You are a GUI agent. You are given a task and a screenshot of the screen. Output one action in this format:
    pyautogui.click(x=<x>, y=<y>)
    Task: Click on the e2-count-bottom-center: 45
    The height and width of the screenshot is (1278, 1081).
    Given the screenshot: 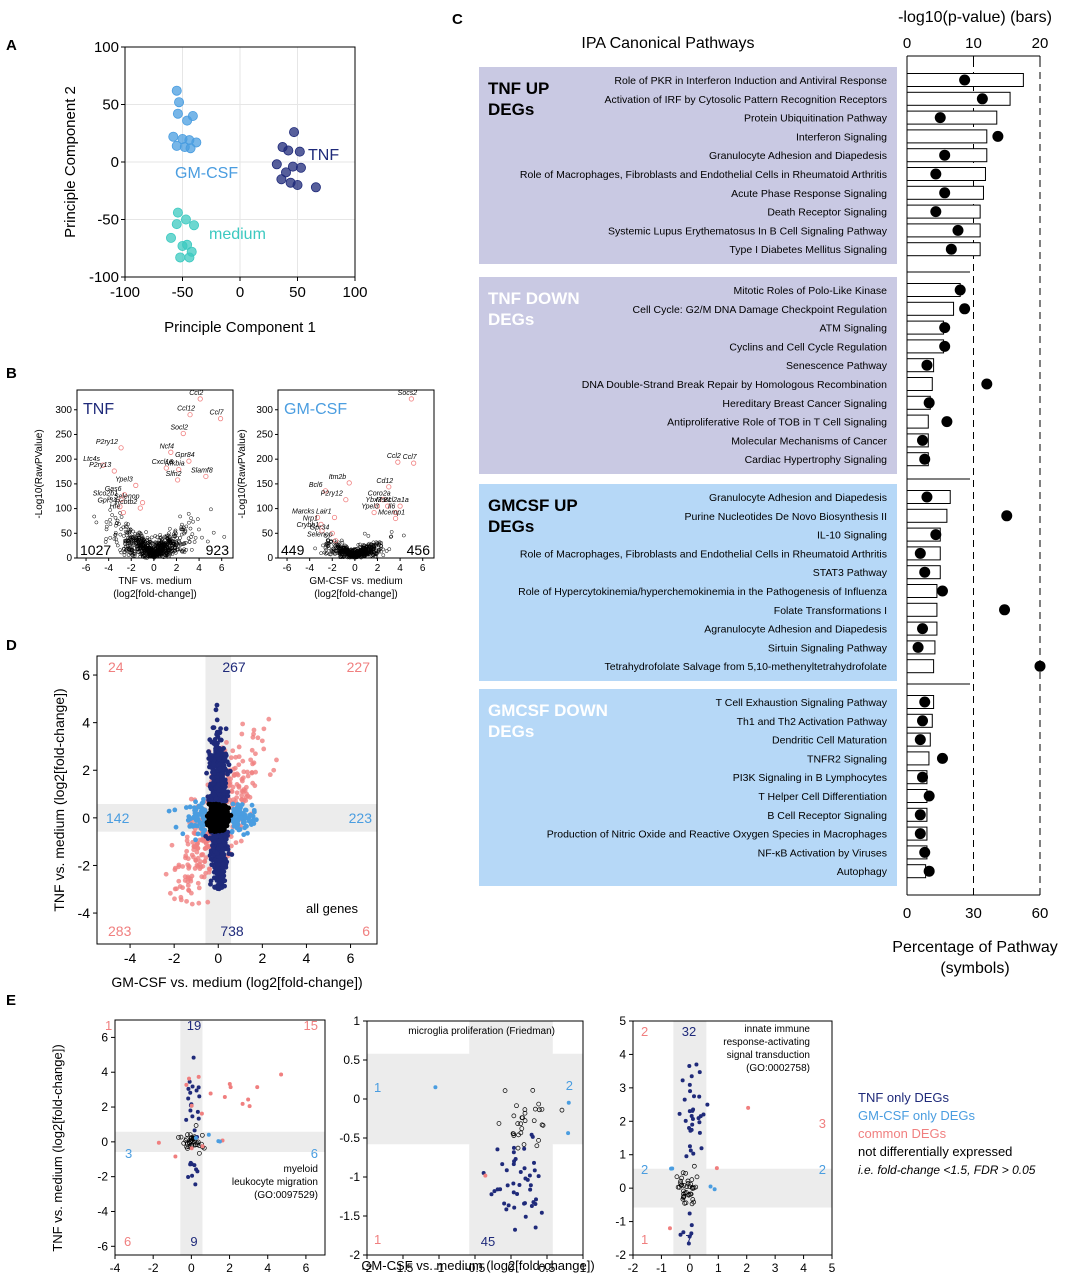 What is the action you would take?
    pyautogui.click(x=488, y=1241)
    